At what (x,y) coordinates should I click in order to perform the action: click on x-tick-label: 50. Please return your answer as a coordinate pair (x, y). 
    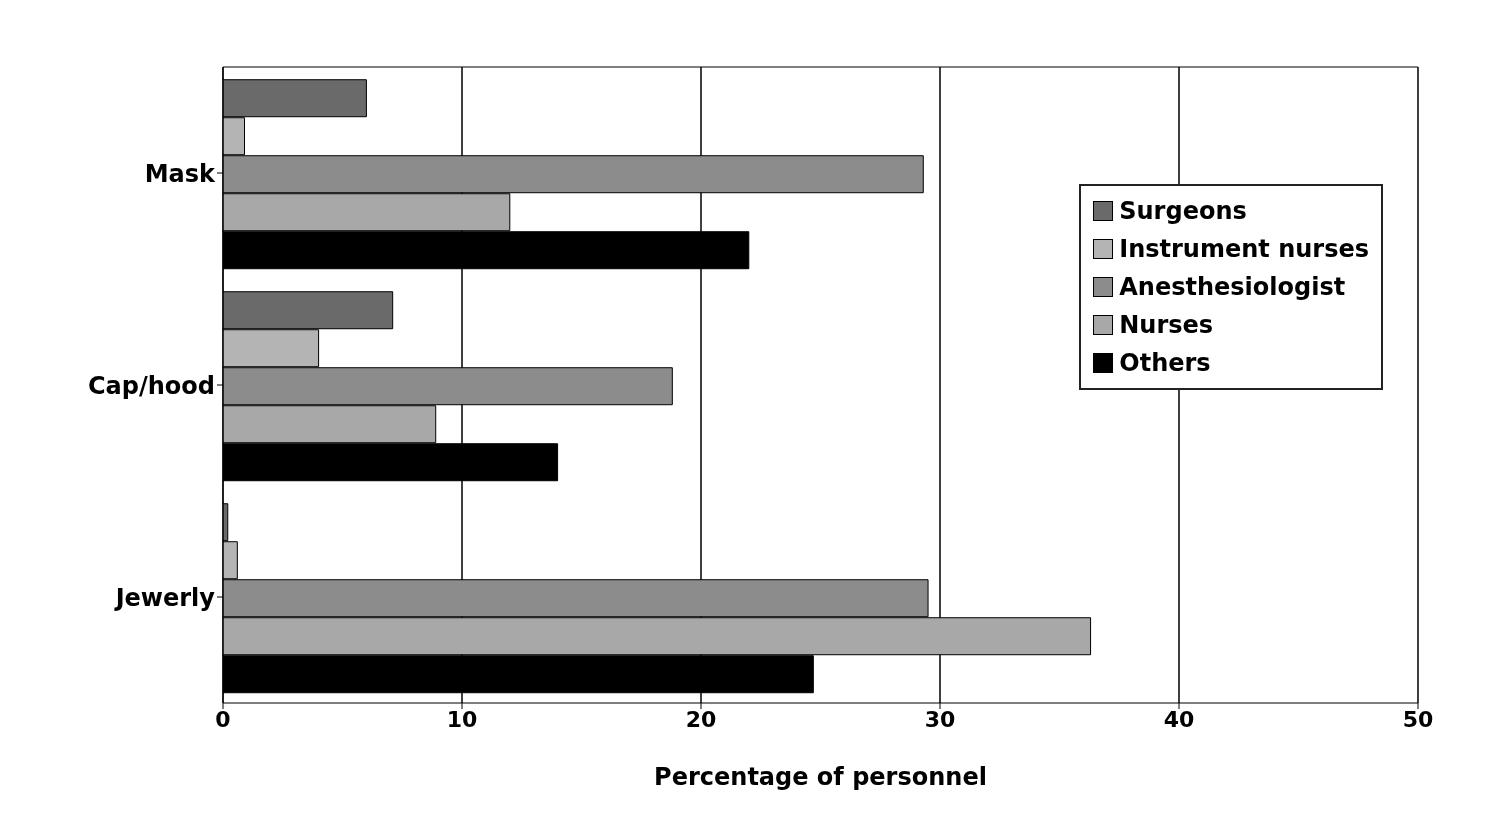
    Looking at the image, I should click on (1418, 719).